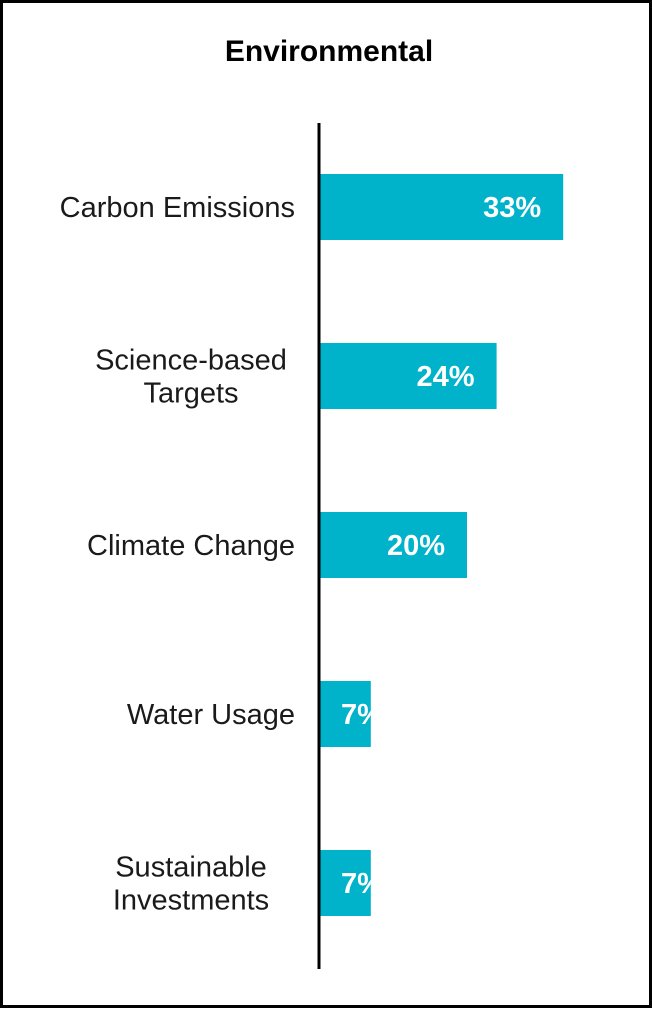 This screenshot has height=1011, width=652. What do you see at coordinates (329, 51) in the screenshot?
I see `chart-title: Environmental` at bounding box center [329, 51].